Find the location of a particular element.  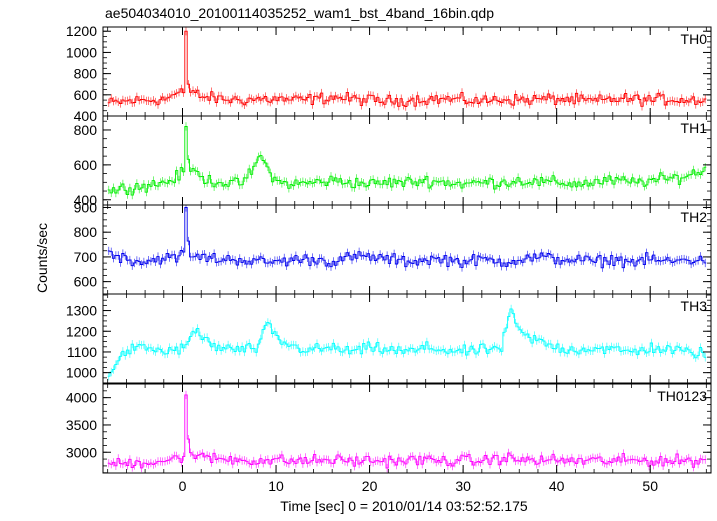

step-line-th3 is located at coordinates (407, 342).